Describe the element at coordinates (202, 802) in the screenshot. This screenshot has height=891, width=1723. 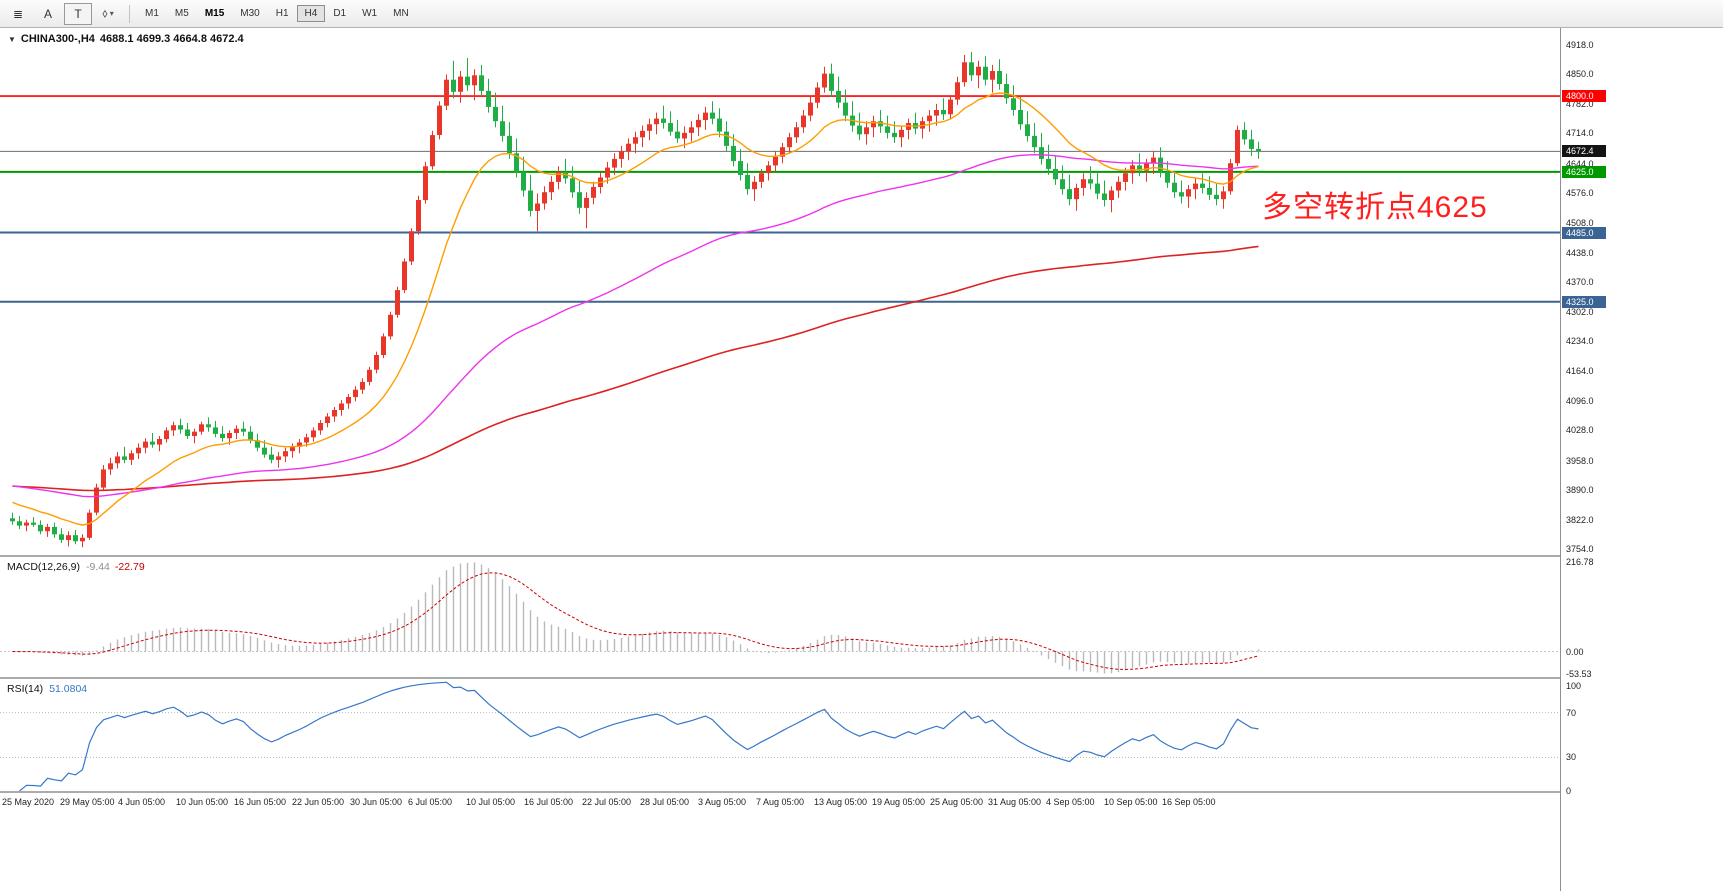
I see `time-axis-label: 10 Jun 05:00` at that location.